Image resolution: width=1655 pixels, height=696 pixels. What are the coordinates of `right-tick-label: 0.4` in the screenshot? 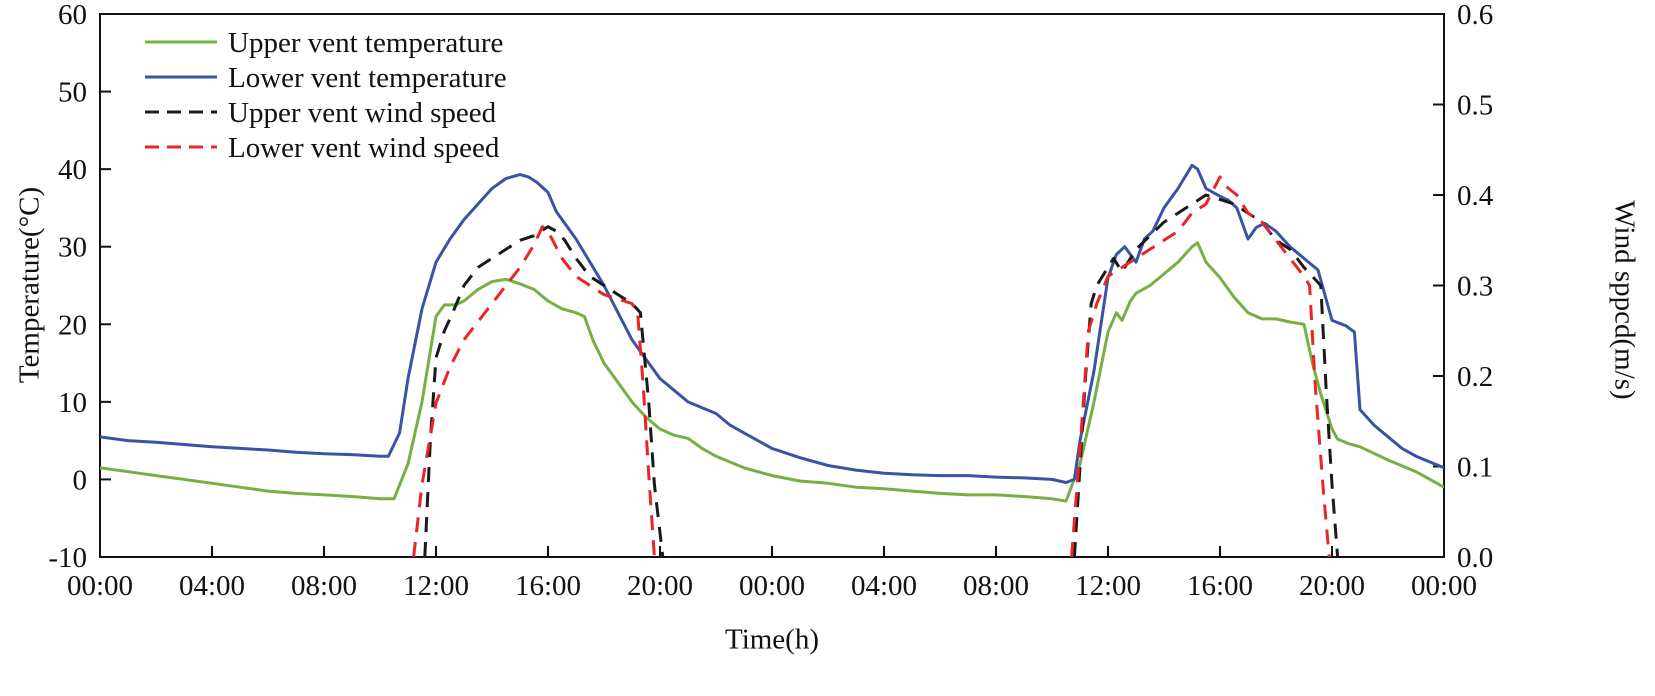 It's located at (1475, 196).